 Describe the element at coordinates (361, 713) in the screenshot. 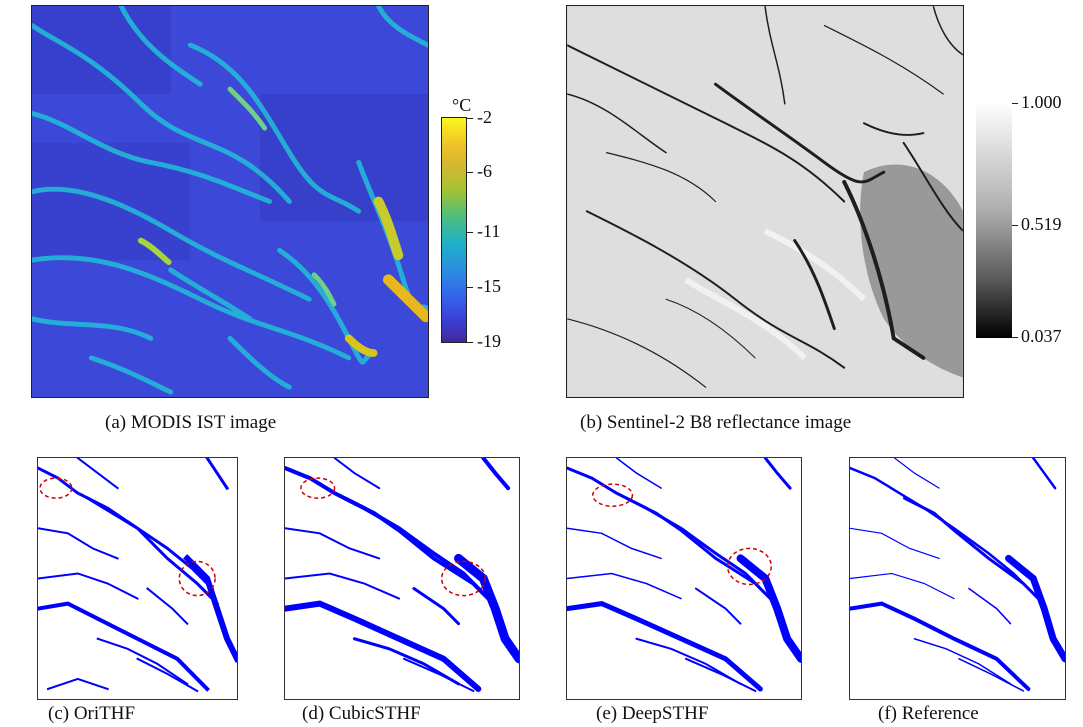

I see `caption-cubicsthf: (d) CubicSTHF` at that location.